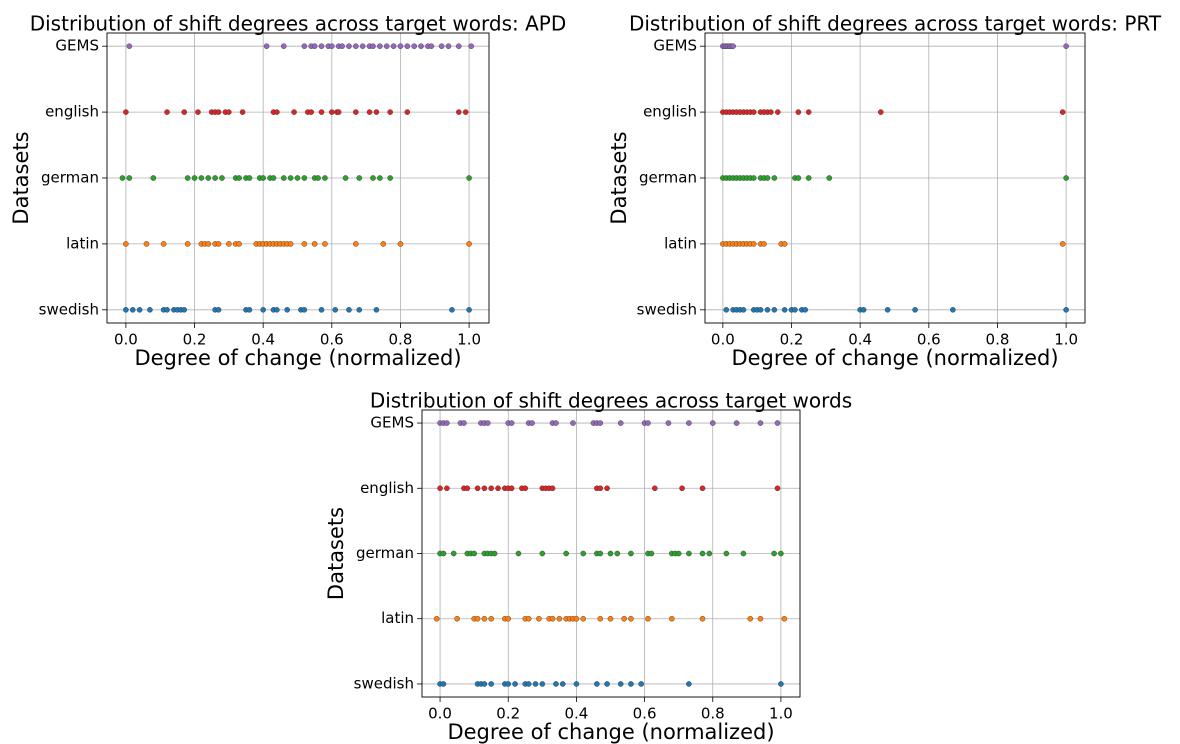 Image resolution: width=1180 pixels, height=744 pixels. I want to click on x-tick-label: 0.2, so click(508, 714).